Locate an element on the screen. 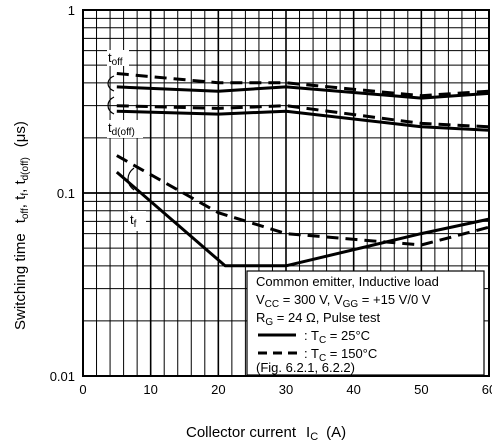  td-off-label-sub: d(off) is located at coordinates (123, 132).